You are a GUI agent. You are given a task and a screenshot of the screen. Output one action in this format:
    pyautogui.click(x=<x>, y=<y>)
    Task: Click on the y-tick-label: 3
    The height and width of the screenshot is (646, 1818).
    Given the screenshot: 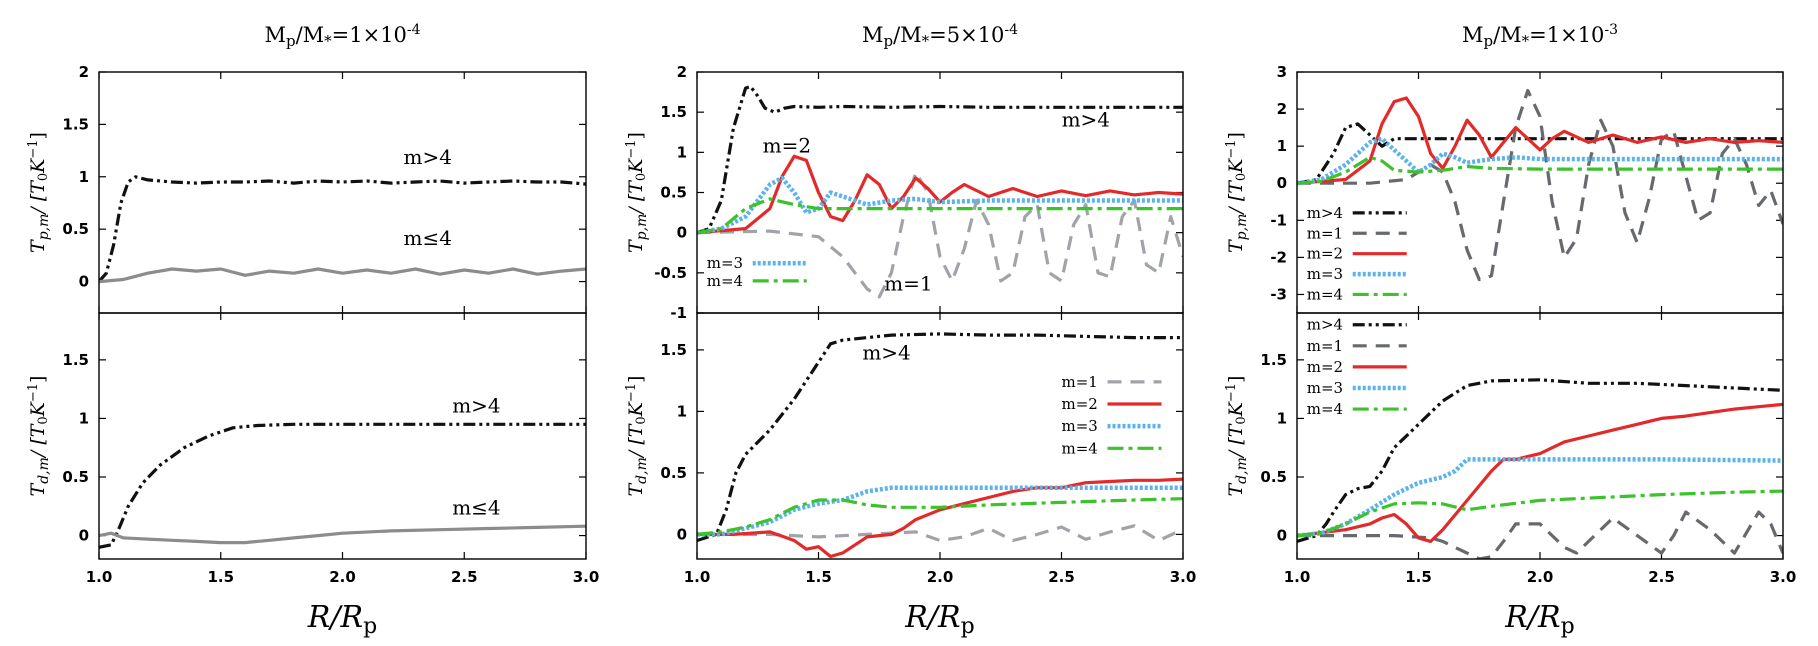 What is the action you would take?
    pyautogui.click(x=1282, y=72)
    